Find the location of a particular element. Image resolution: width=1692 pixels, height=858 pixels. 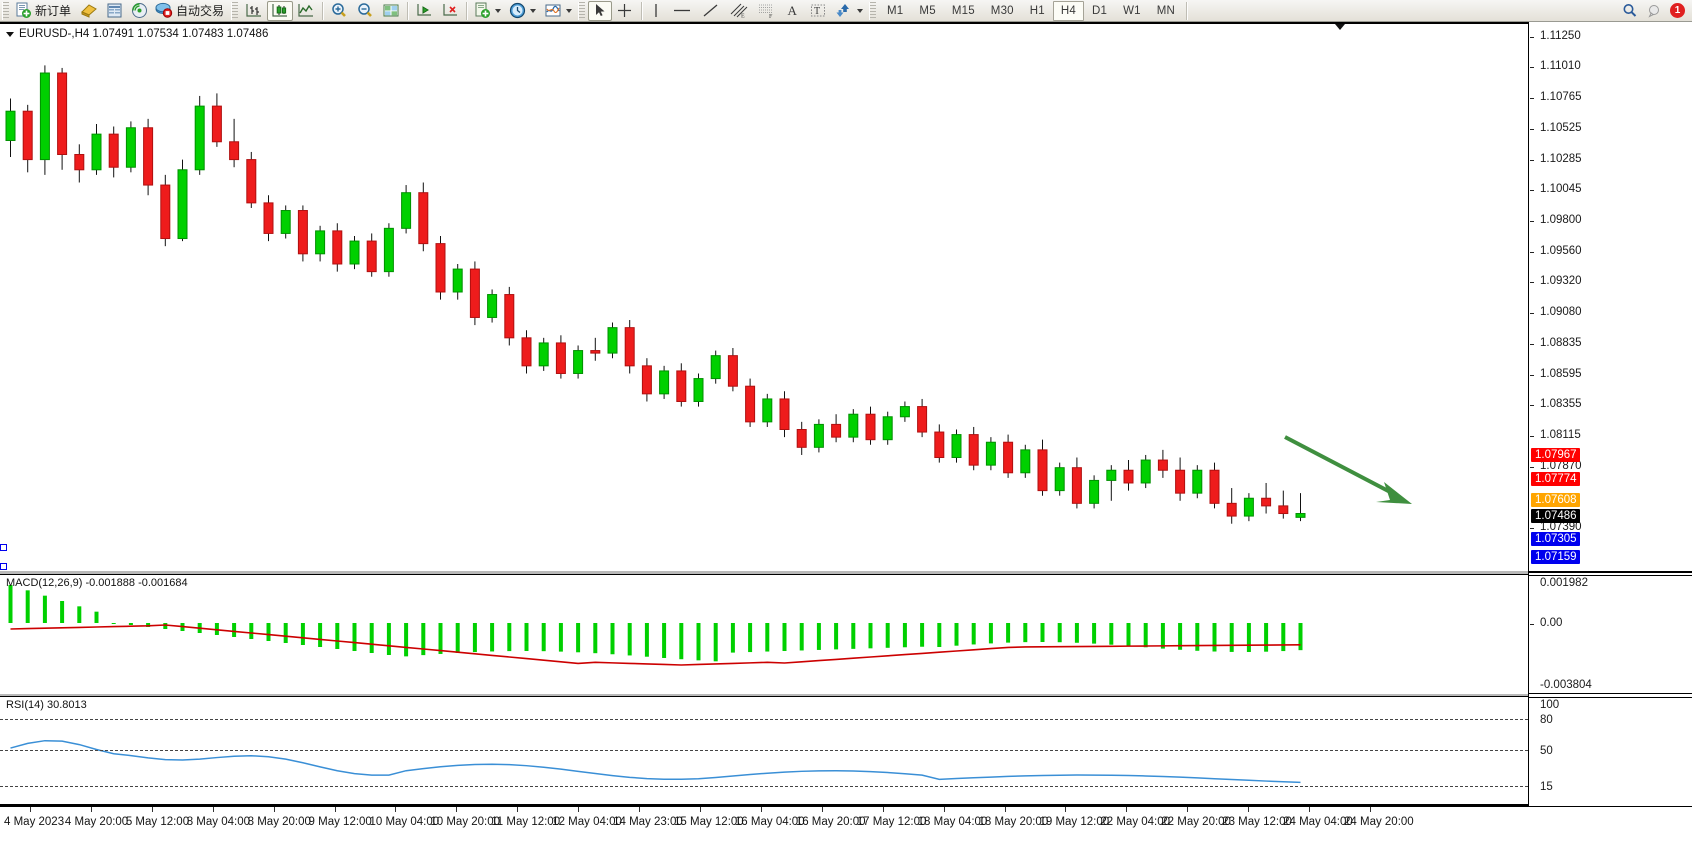

timeframe-h1: H1 is located at coordinates (1037, 10).